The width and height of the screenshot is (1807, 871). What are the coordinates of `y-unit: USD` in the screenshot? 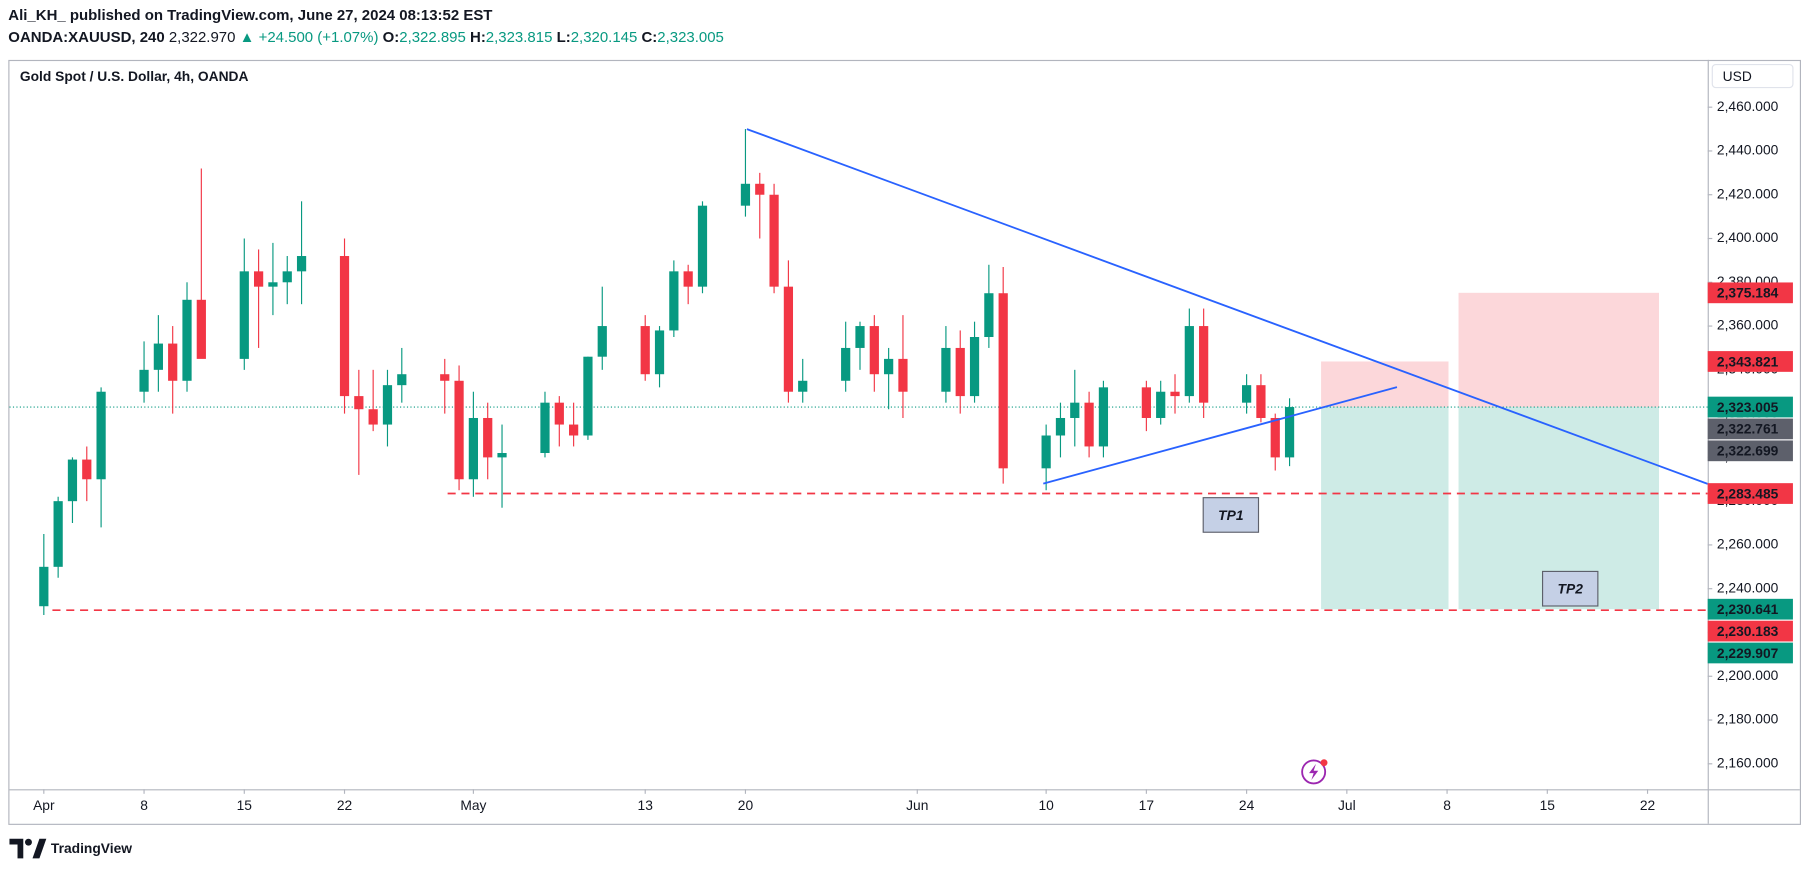 It's located at (1737, 76).